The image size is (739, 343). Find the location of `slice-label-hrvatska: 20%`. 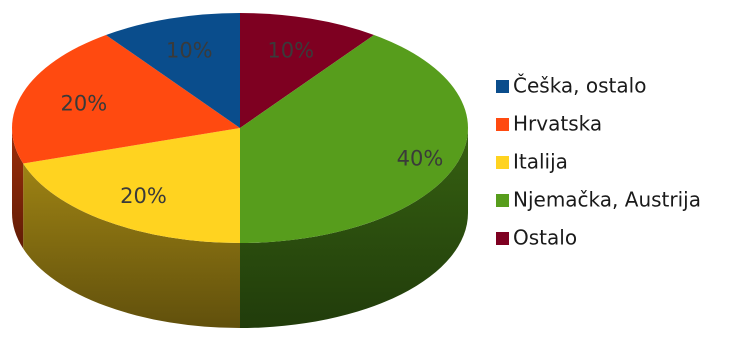

slice-label-hrvatska: 20% is located at coordinates (84, 103).